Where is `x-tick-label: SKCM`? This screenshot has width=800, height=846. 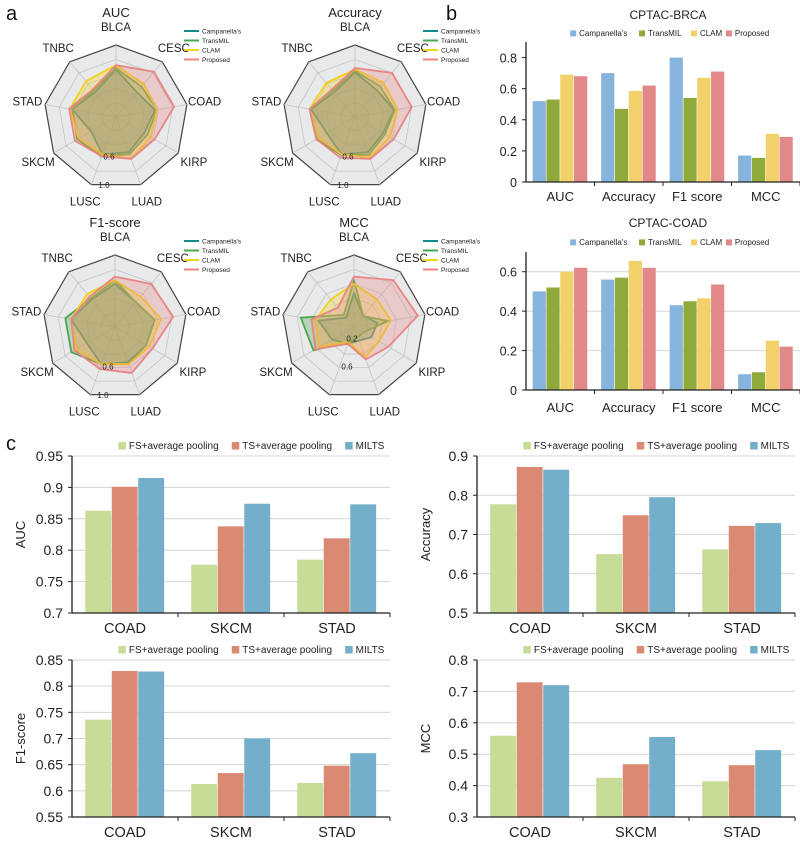 x-tick-label: SKCM is located at coordinates (231, 833).